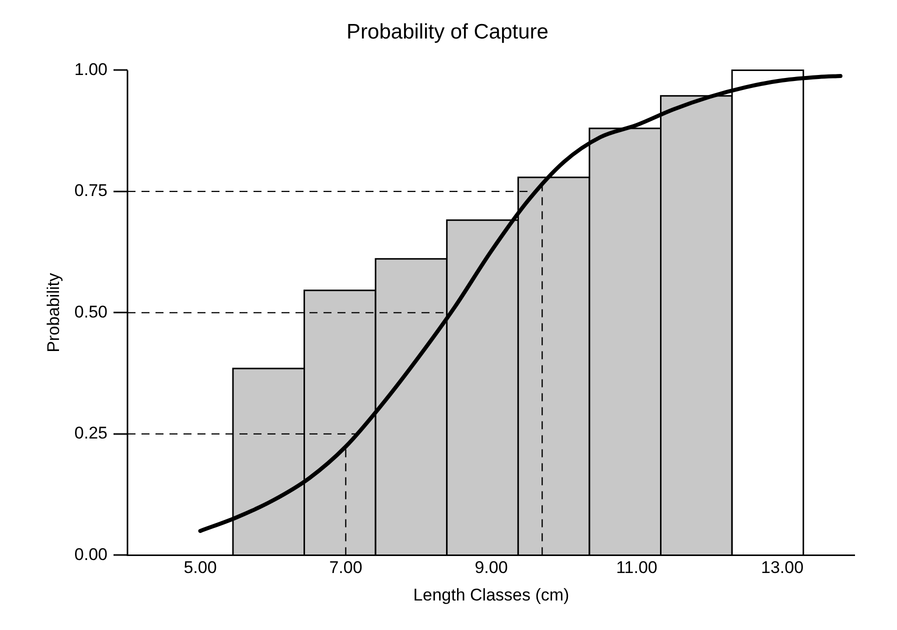  Describe the element at coordinates (200, 568) in the screenshot. I see `x-tick-label: 5.00` at that location.